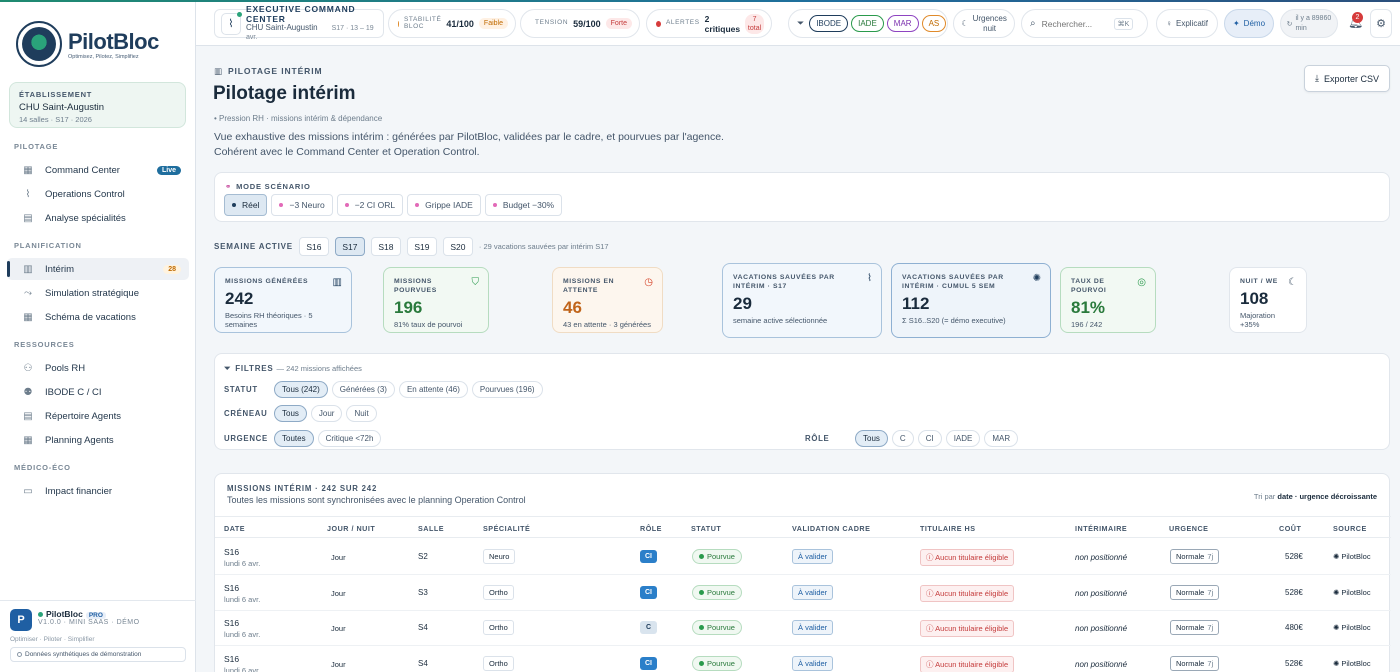 The height and width of the screenshot is (672, 1400). What do you see at coordinates (1268, 300) in the screenshot?
I see `kpi-nuit-we: NUIT / WE ☾ 108 Majoration +35%` at bounding box center [1268, 300].